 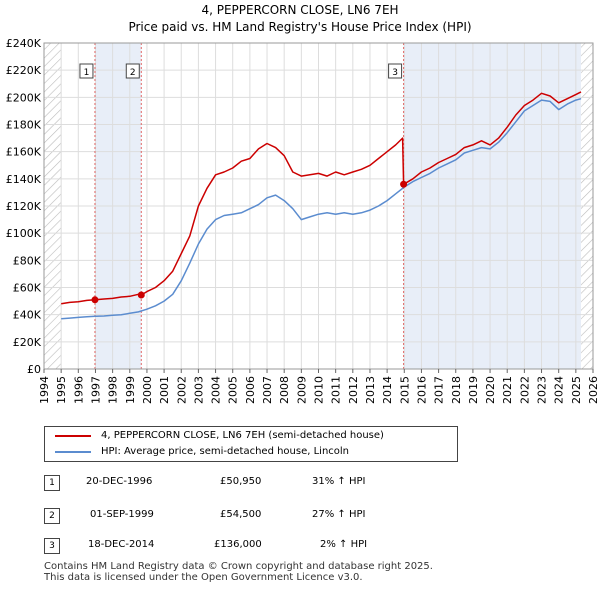 I want to click on legend-swatch-blue, so click(x=73, y=451).